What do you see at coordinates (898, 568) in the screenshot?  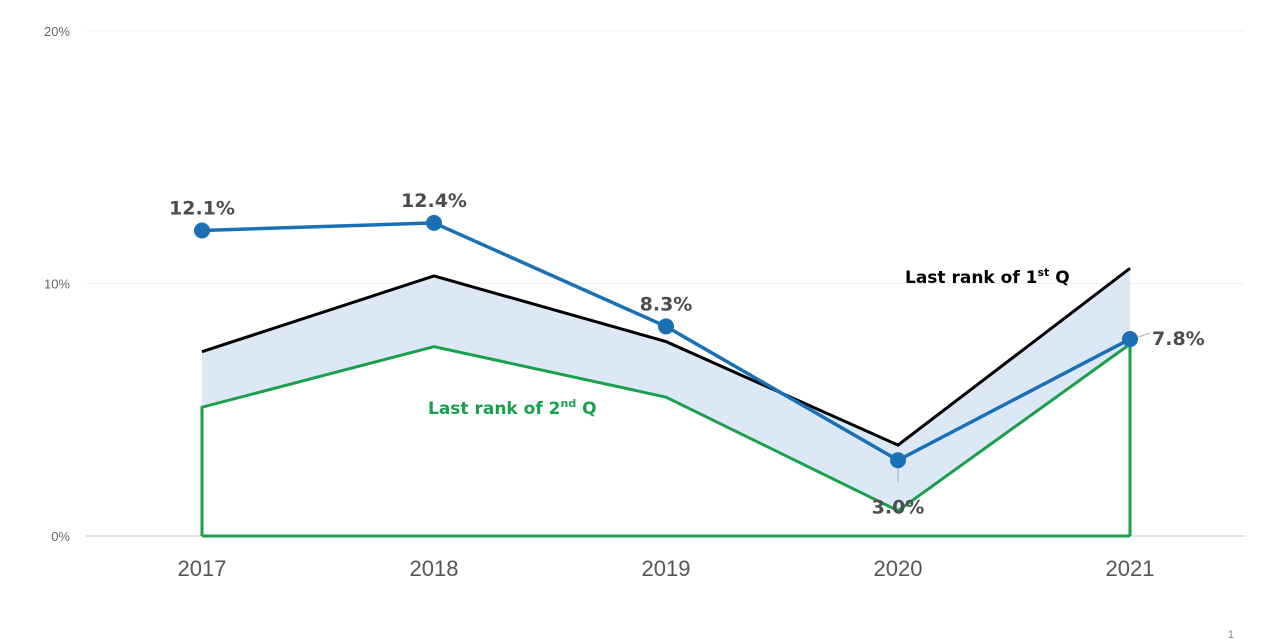 I see `x-tick-label: 2020` at bounding box center [898, 568].